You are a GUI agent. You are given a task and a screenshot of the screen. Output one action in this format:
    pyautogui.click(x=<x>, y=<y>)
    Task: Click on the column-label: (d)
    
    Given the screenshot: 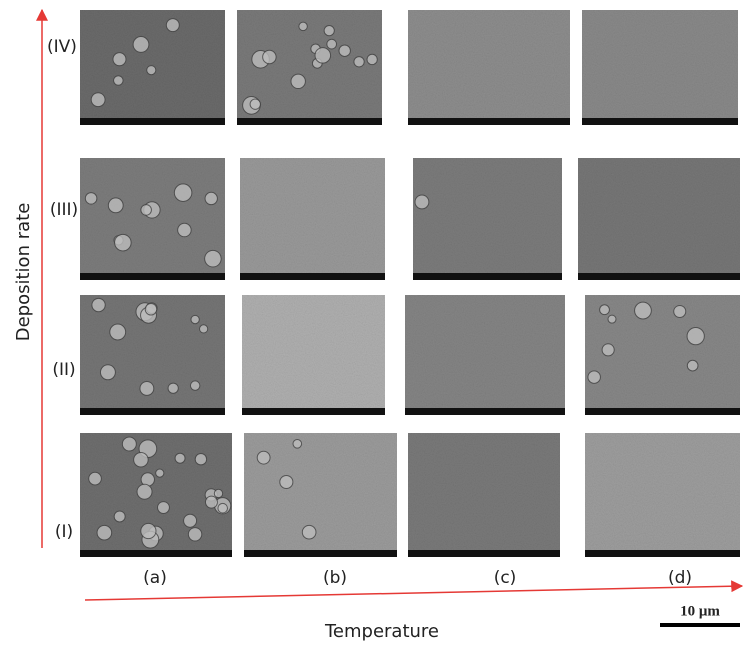 What is the action you would take?
    pyautogui.click(x=680, y=578)
    